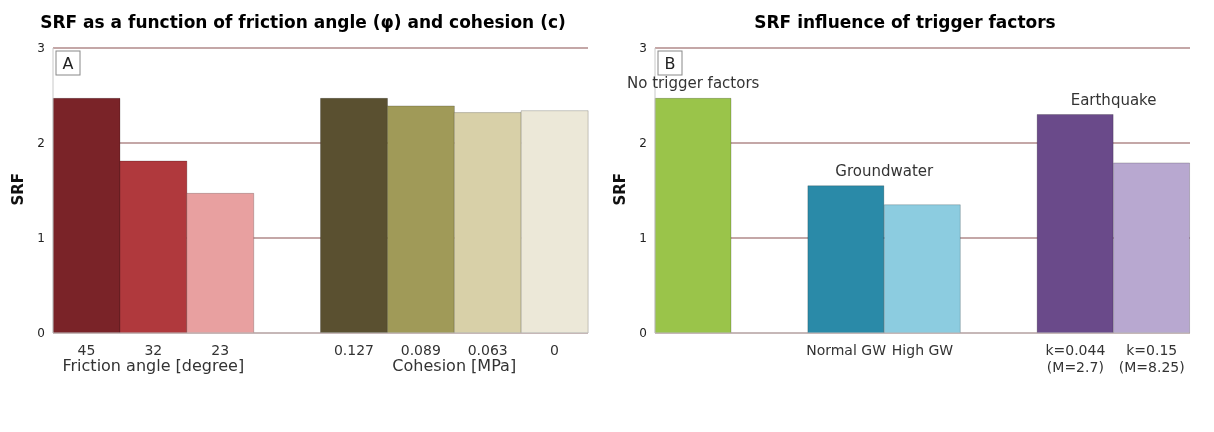  I want to click on x-tick-label: 0.127, so click(353, 350).